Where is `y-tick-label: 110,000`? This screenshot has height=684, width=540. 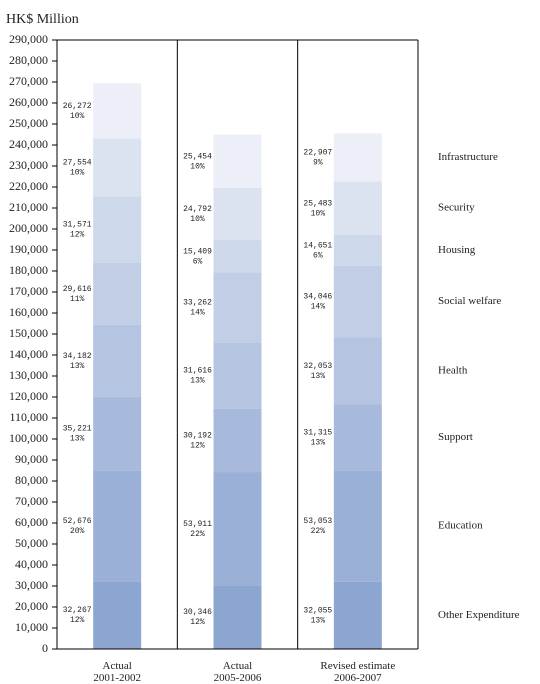 y-tick-label: 110,000 is located at coordinates (28, 417).